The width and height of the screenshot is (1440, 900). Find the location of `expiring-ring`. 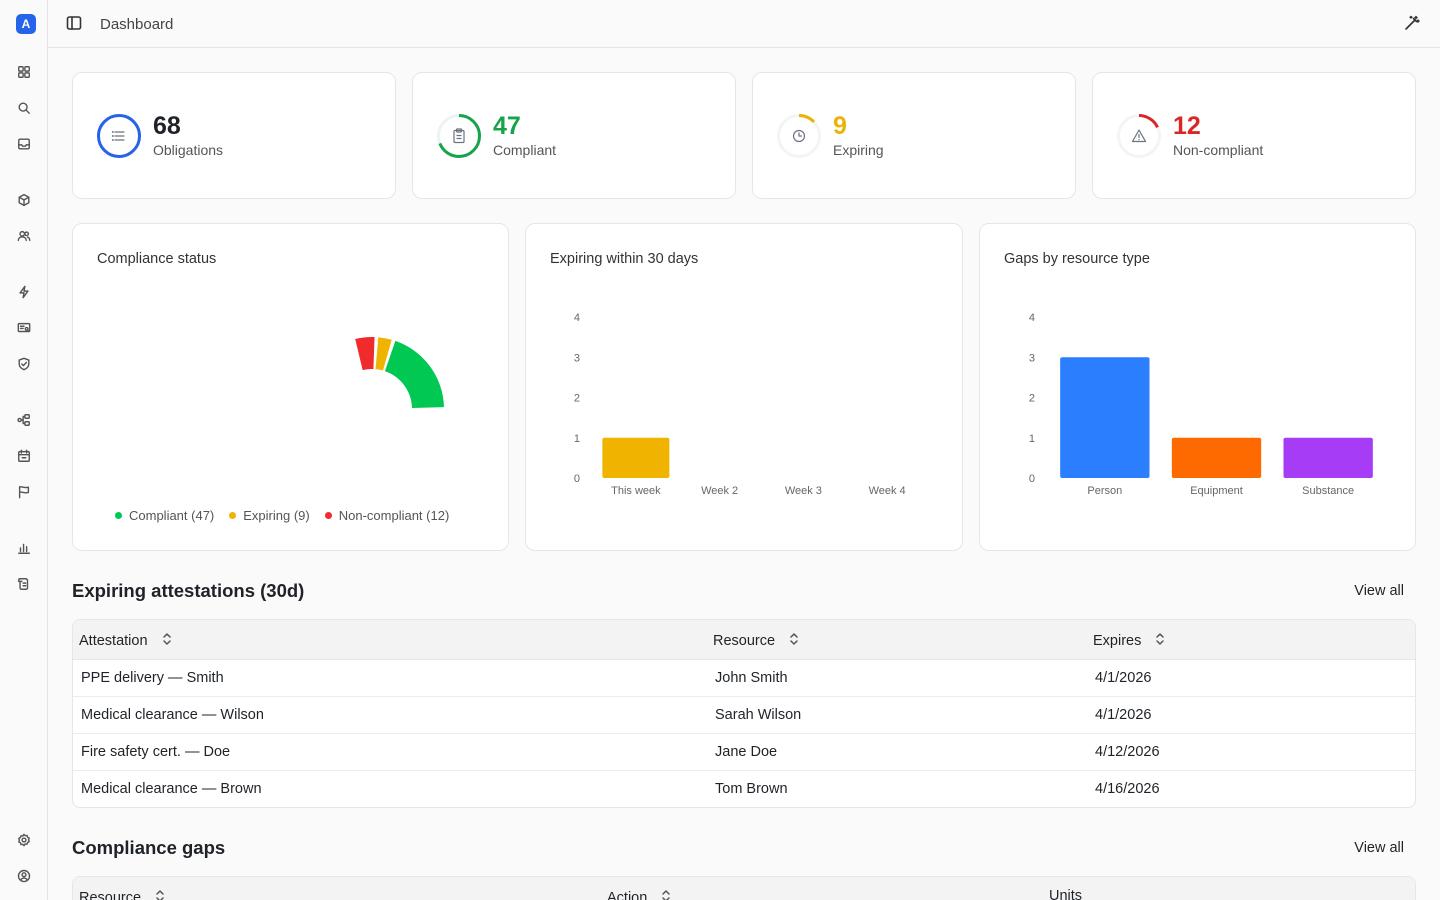

expiring-ring is located at coordinates (799, 136).